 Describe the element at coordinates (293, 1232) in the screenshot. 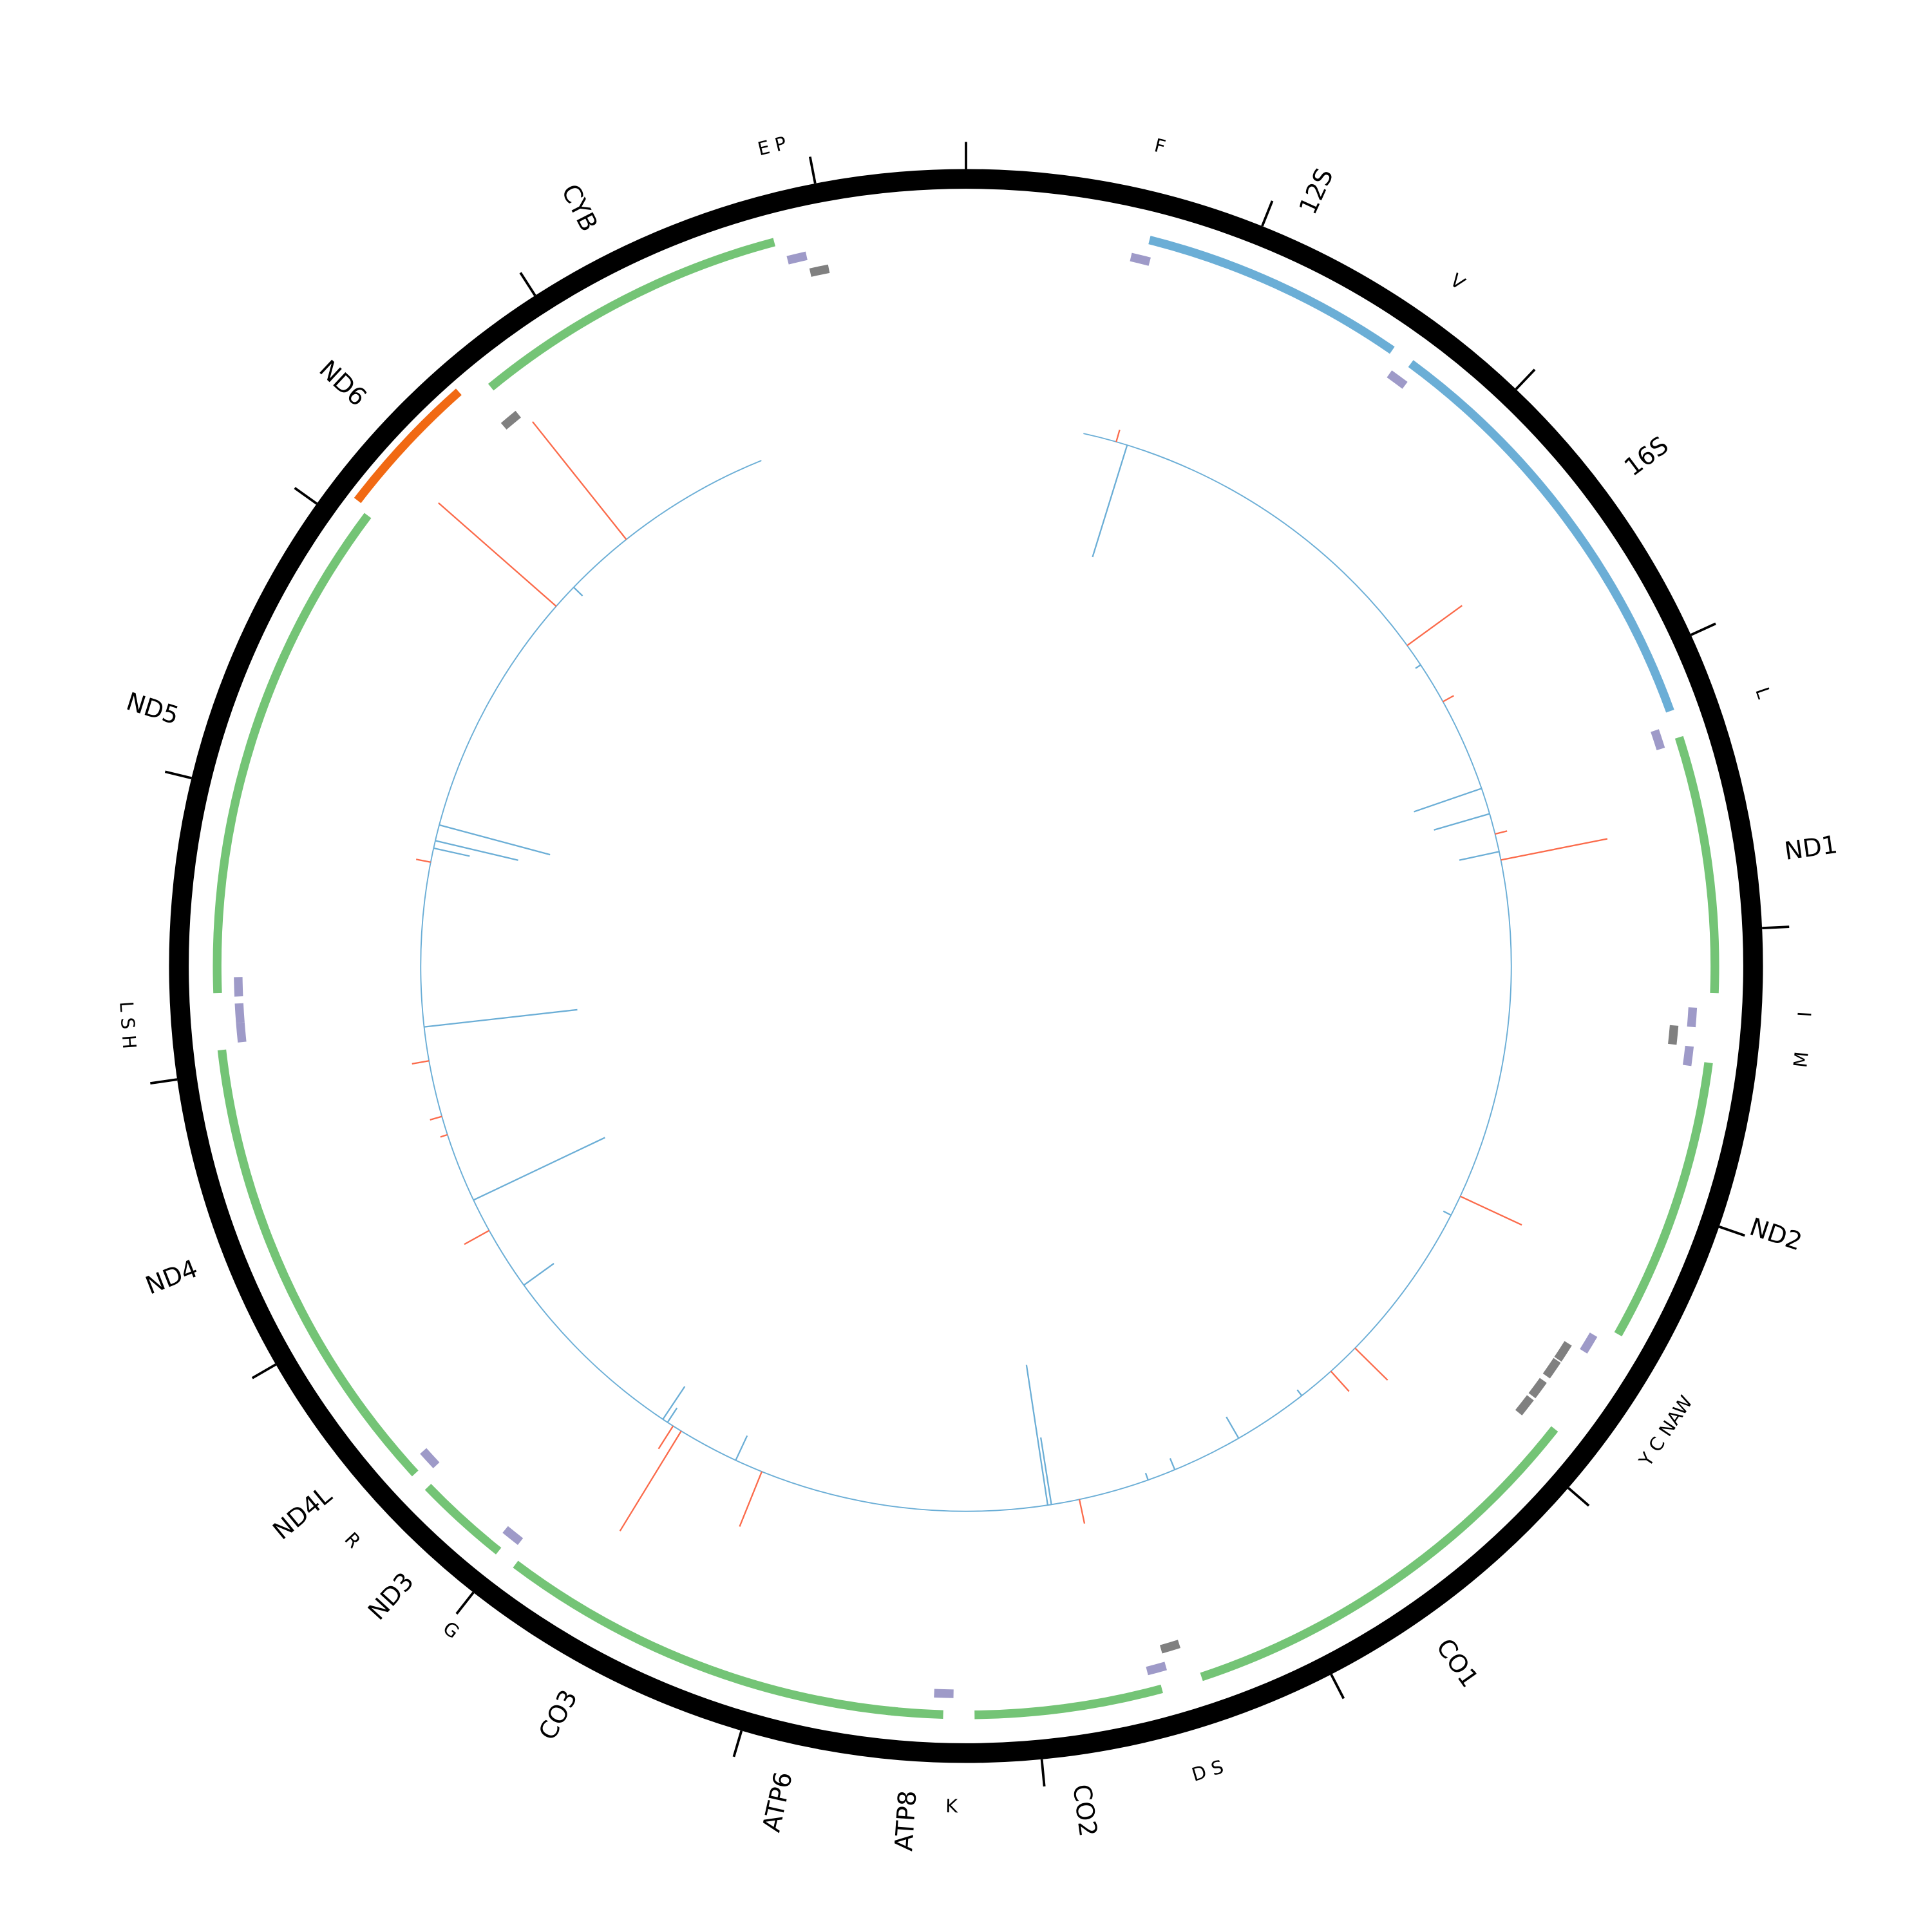

I see `gene-arc-nd4` at that location.